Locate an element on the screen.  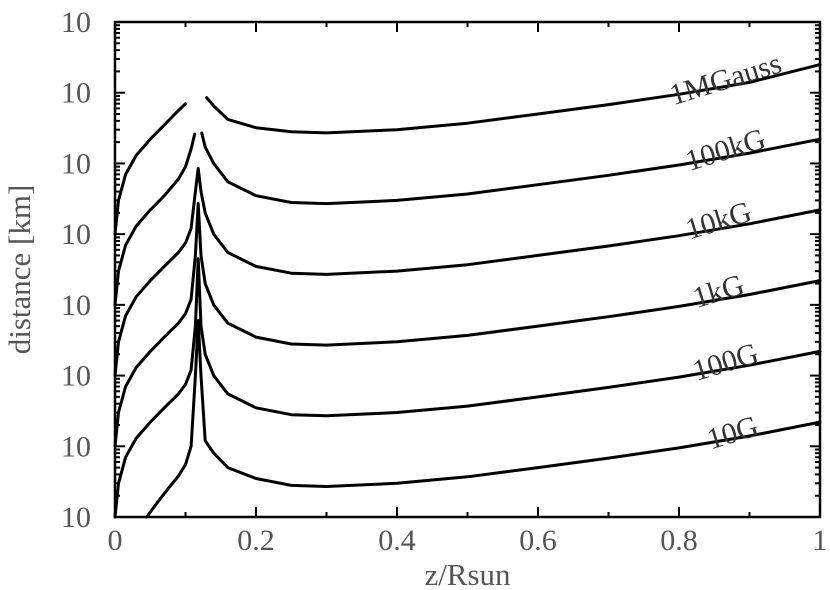
y-tick-labels: 10-210-1100101102103104105 is located at coordinates (76, 270).